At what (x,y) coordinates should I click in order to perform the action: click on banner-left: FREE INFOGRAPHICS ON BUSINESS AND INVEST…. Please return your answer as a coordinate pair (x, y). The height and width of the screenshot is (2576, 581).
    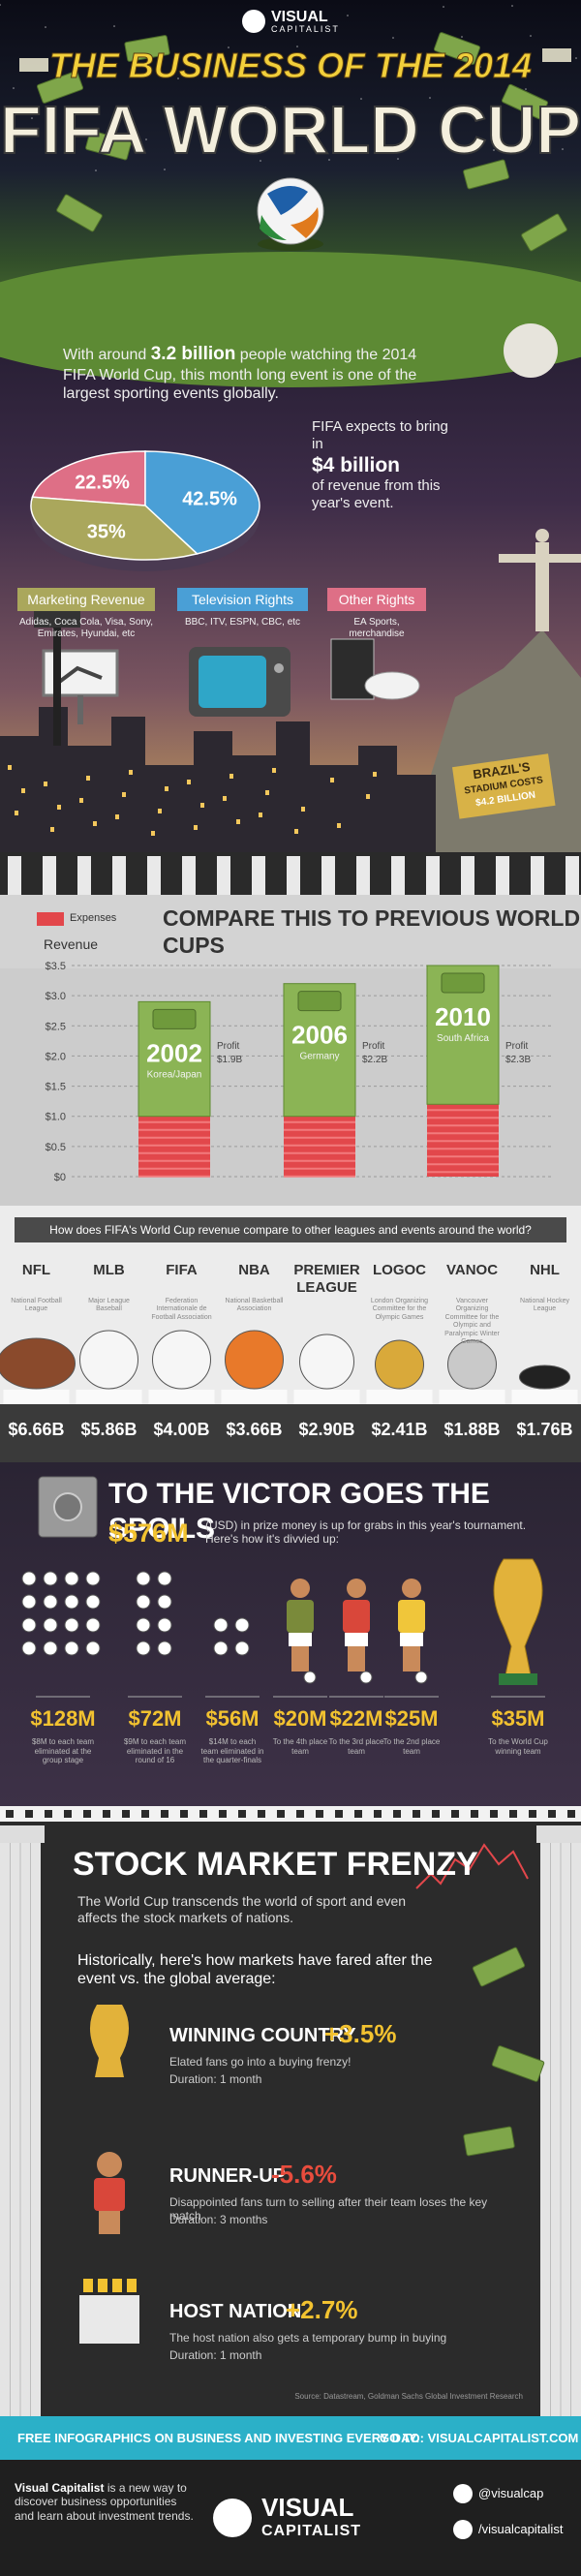
    Looking at the image, I should click on (218, 2438).